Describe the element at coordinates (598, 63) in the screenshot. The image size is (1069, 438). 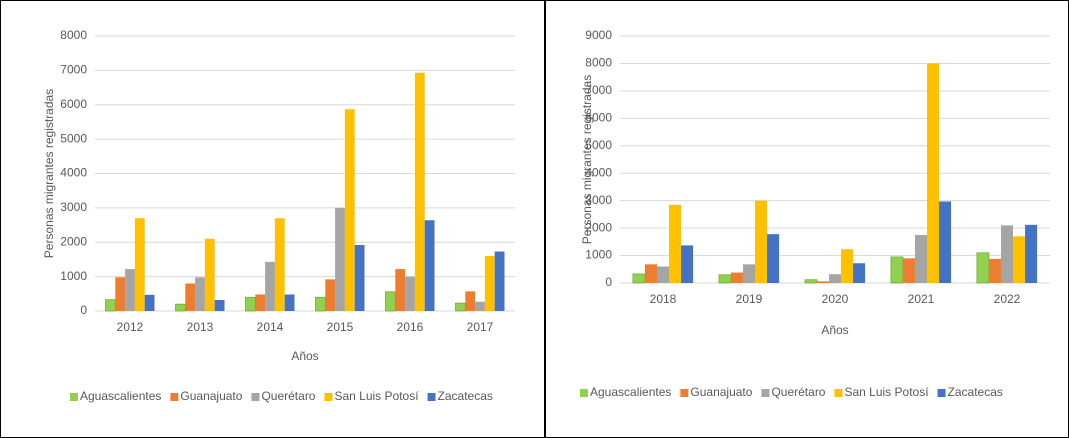
I see `y-tick-label: 8000` at that location.